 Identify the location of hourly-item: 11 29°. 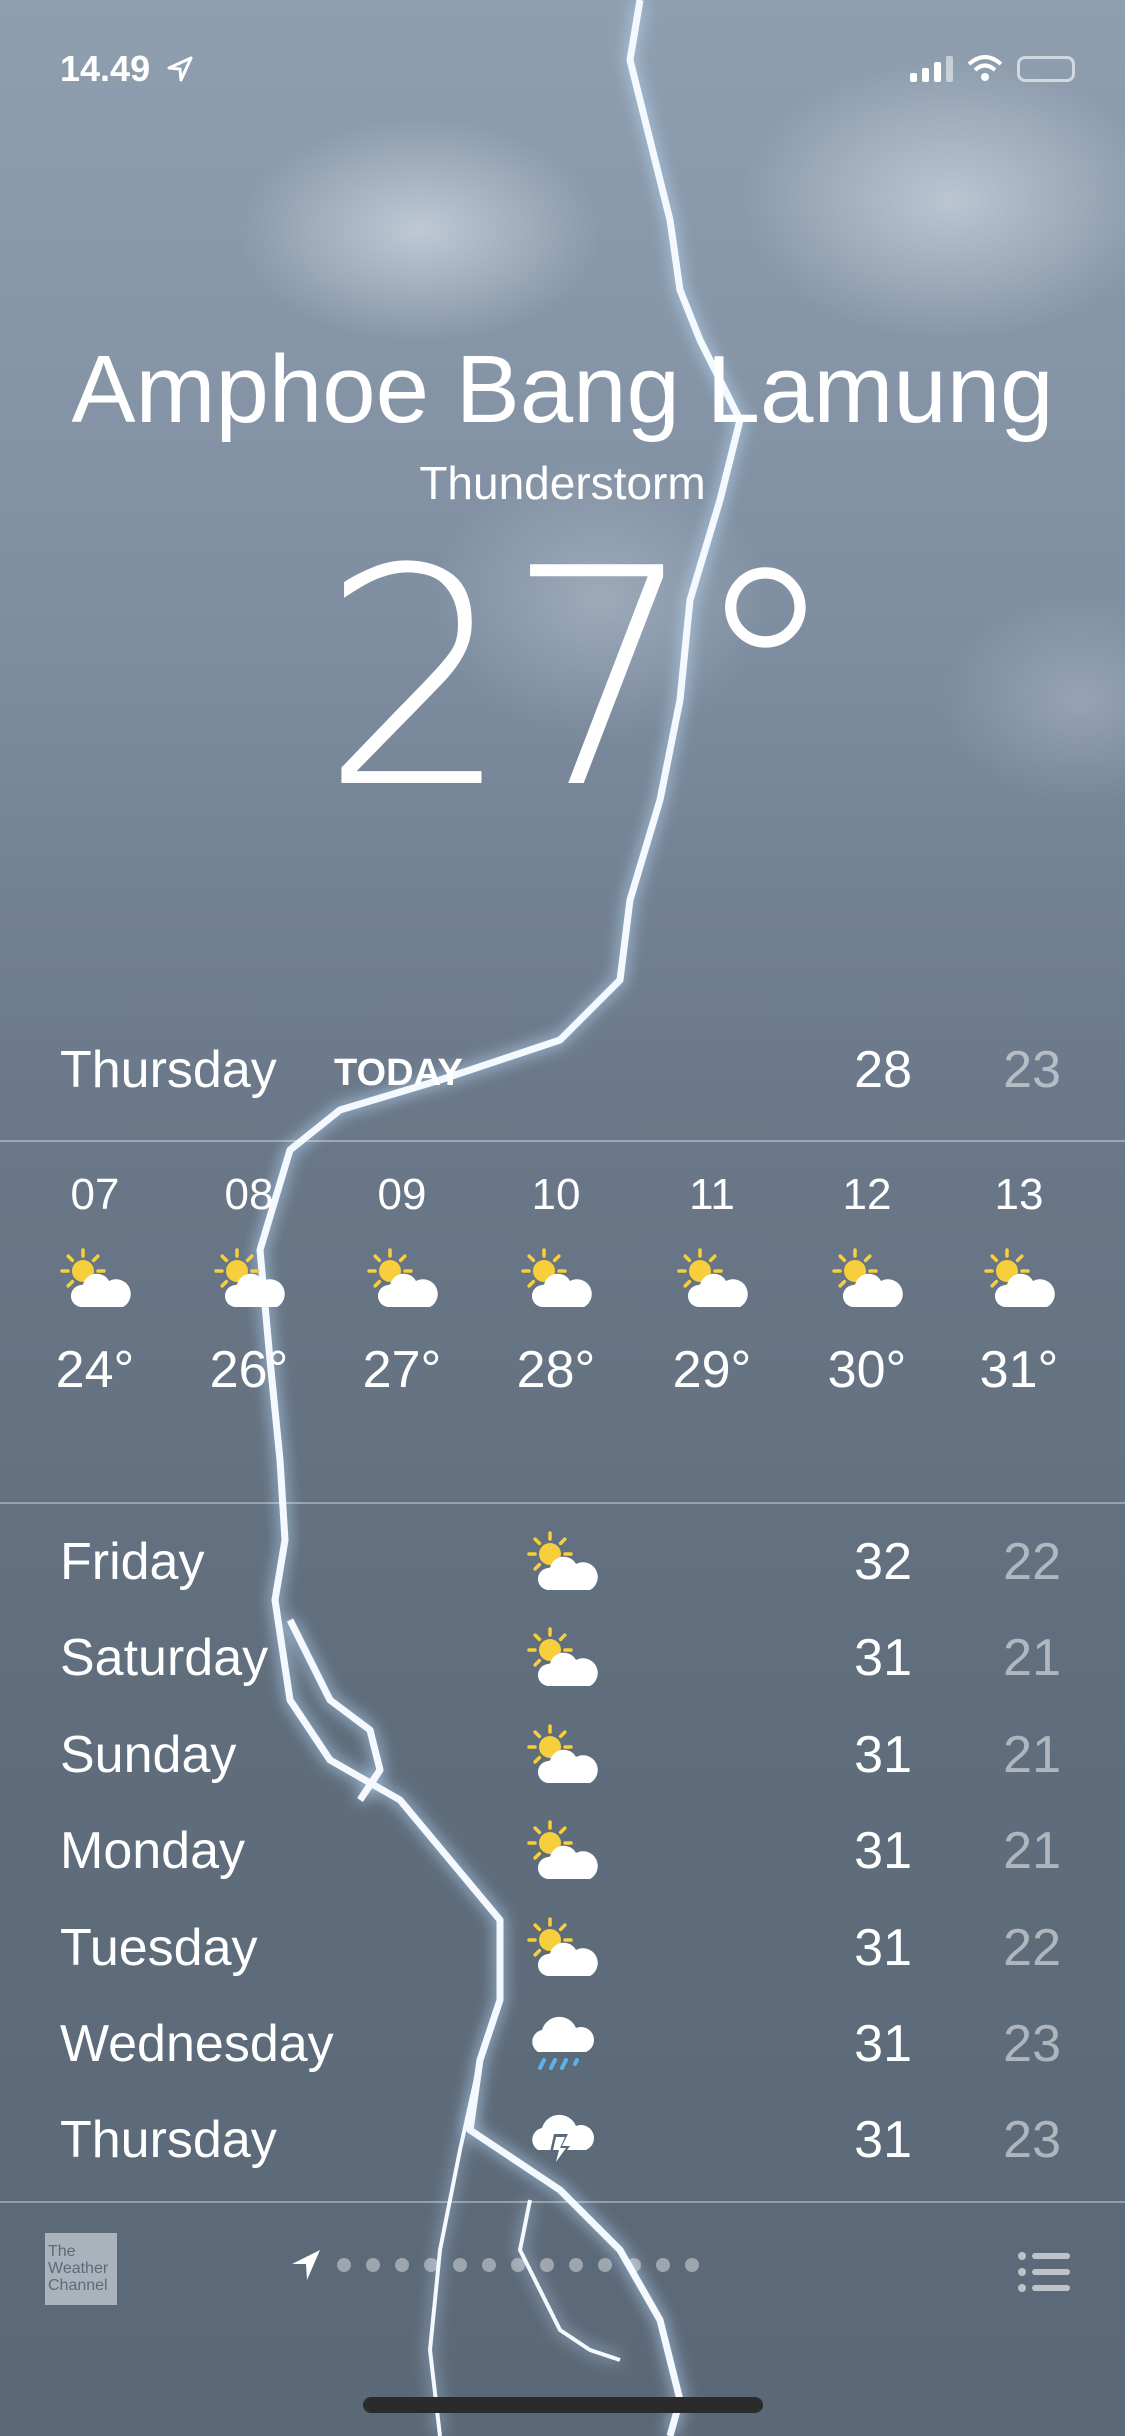
(712, 1285).